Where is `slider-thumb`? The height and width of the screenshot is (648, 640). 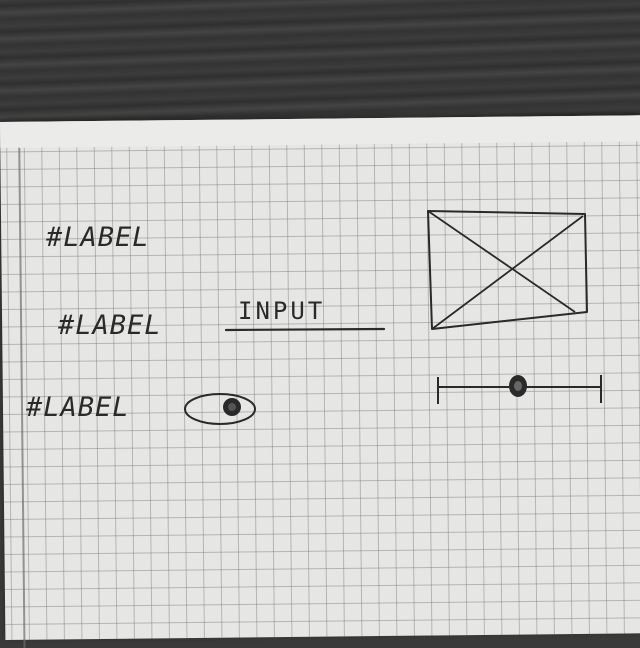 slider-thumb is located at coordinates (518, 386).